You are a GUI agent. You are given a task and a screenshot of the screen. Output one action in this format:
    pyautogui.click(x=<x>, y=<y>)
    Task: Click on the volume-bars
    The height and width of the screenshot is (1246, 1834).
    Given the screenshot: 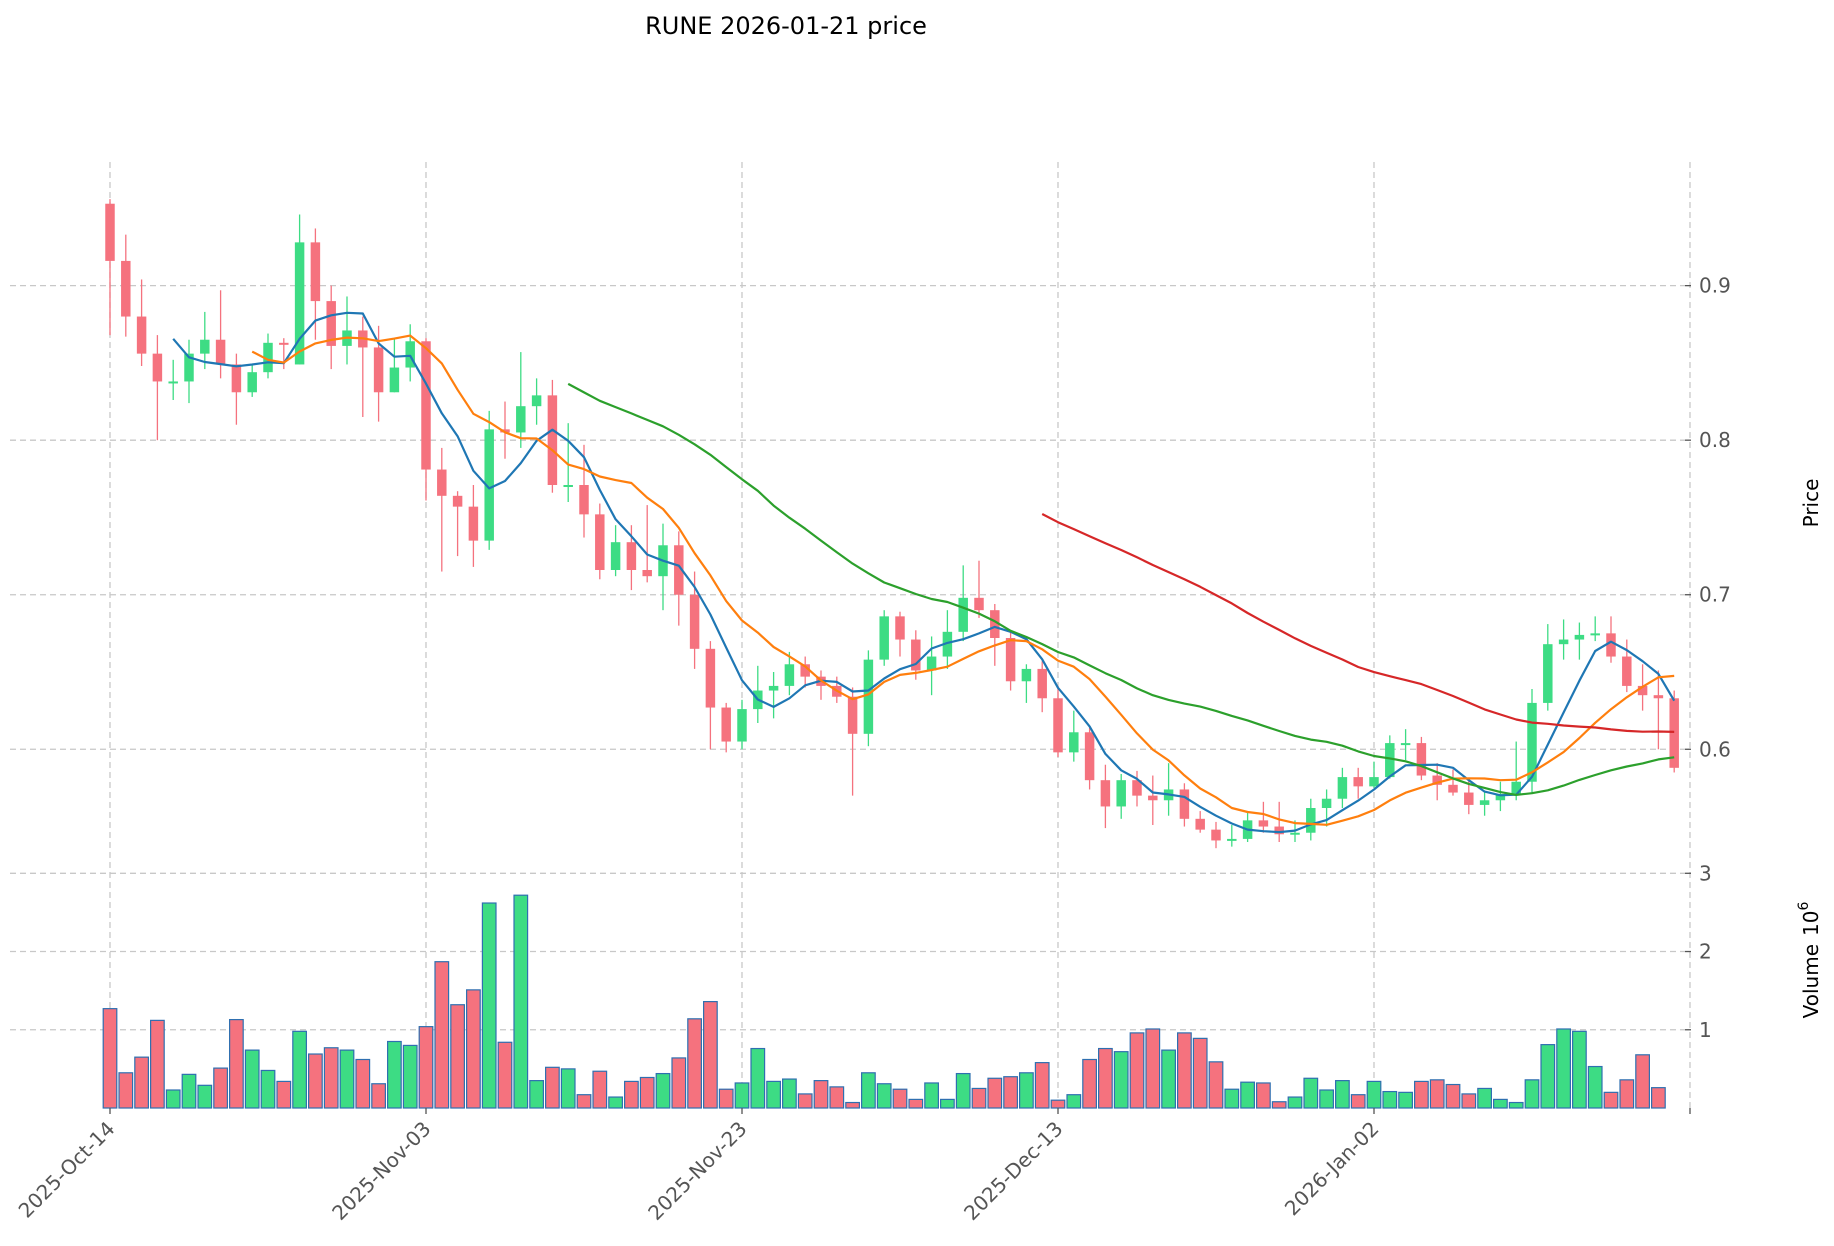 What is the action you would take?
    pyautogui.click(x=884, y=1001)
    